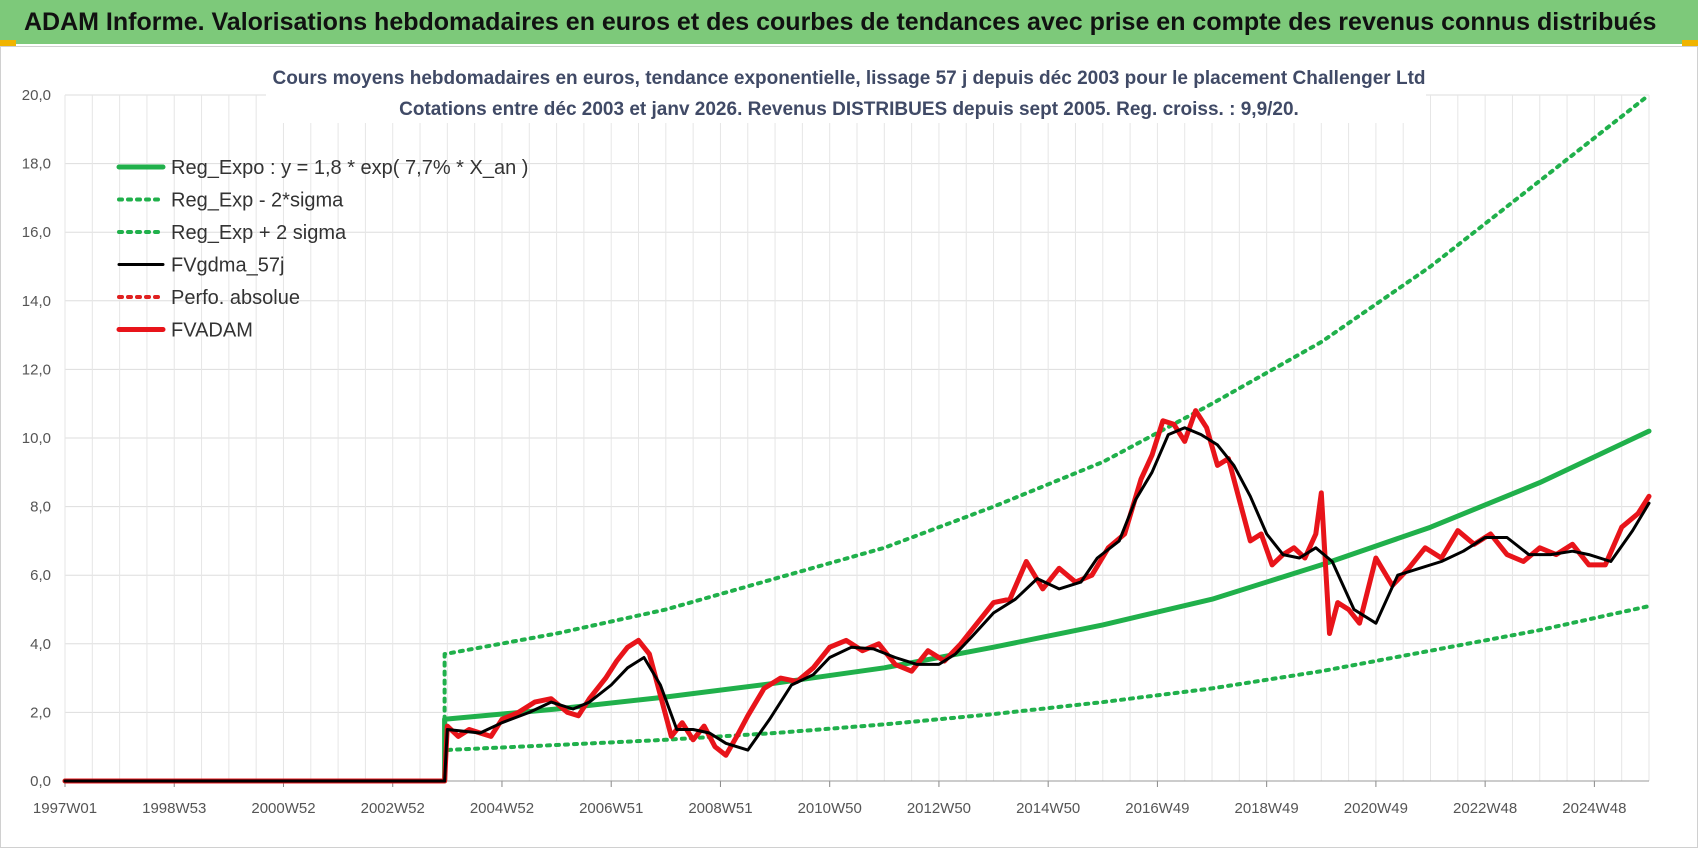 Image resolution: width=1698 pixels, height=848 pixels. I want to click on x-tick-label: 2014W50, so click(1048, 808).